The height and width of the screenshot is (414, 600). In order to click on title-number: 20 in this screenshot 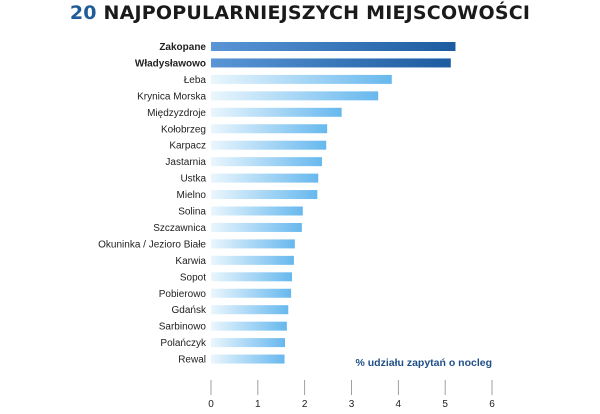, I will do `click(83, 13)`.